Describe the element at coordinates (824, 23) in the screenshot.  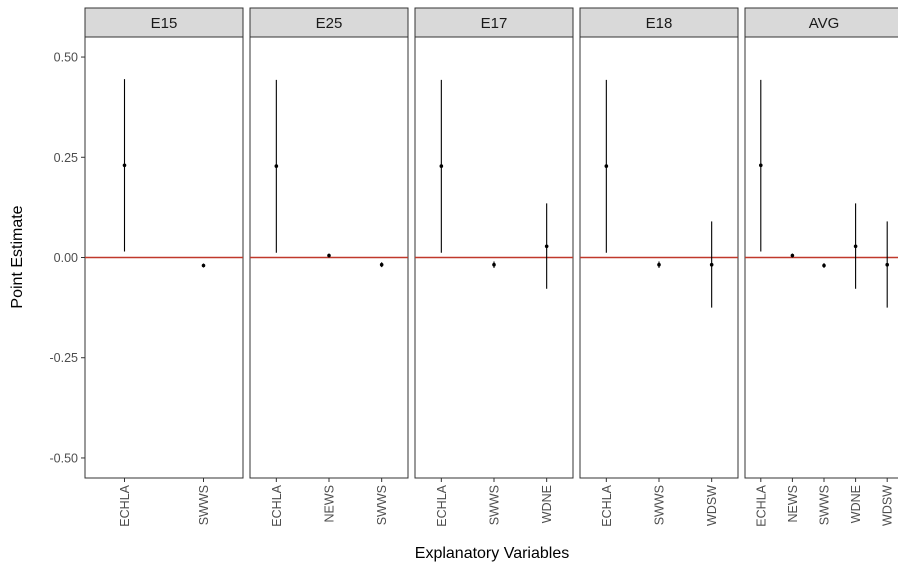
I see `facet-strip-label: AVG` at that location.